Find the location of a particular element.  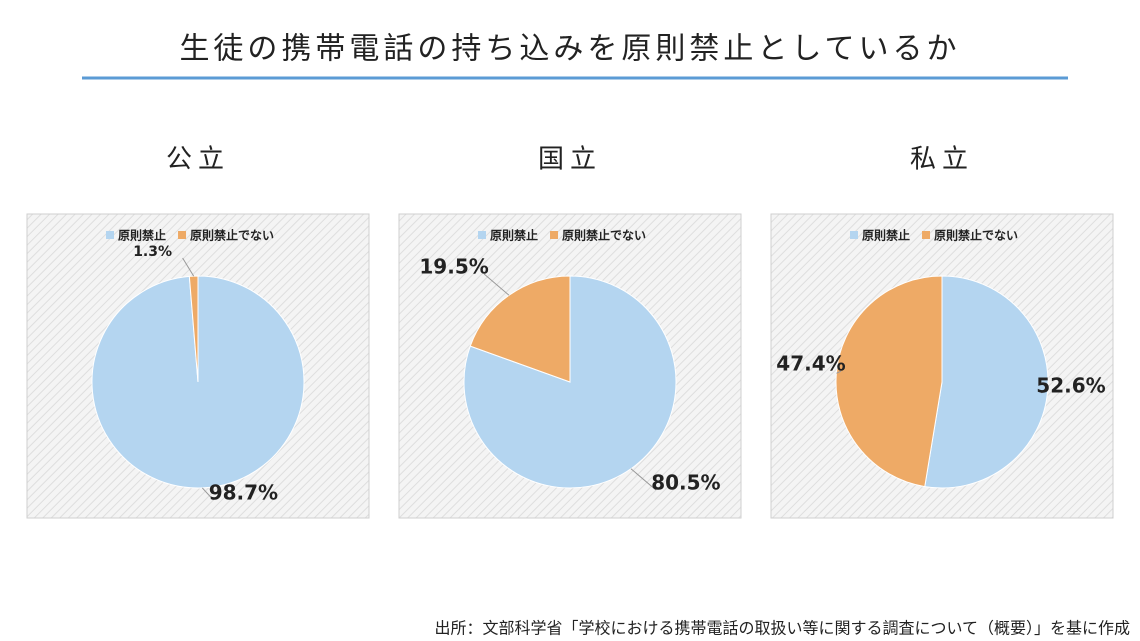

data-label: 80.5% is located at coordinates (685, 482).